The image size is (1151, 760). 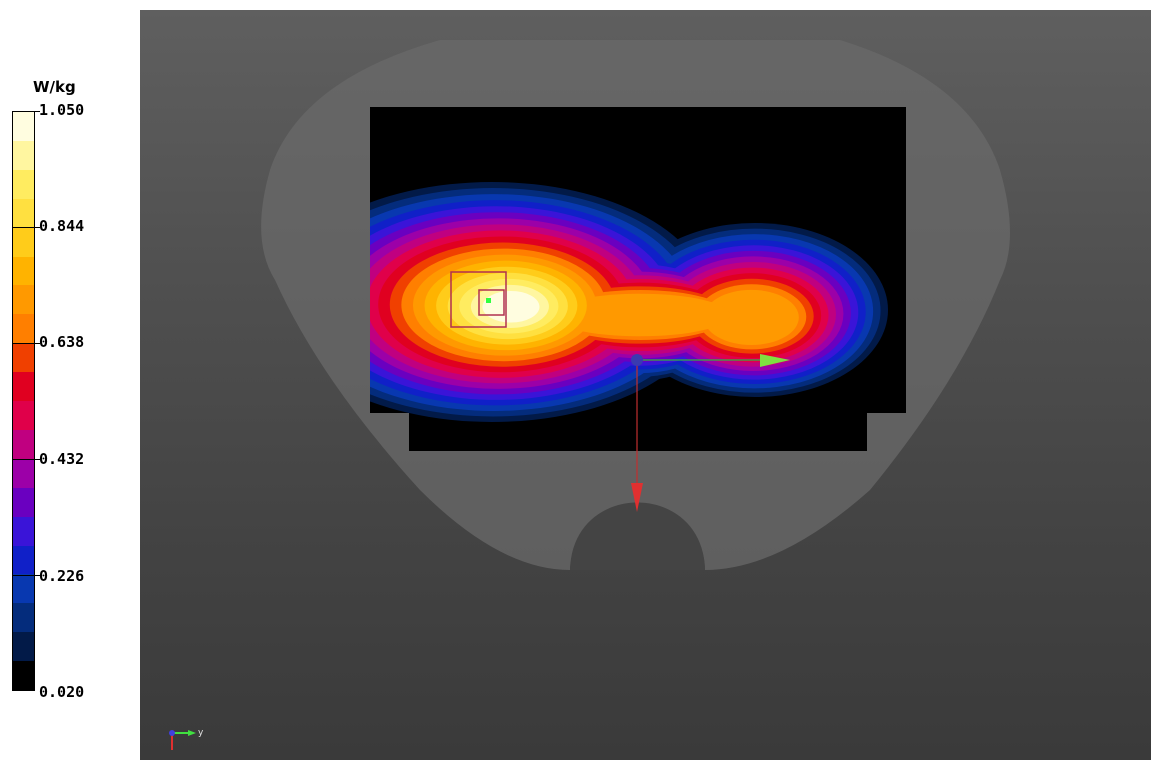 What do you see at coordinates (201, 733) in the screenshot?
I see `triad-axis-label: y` at bounding box center [201, 733].